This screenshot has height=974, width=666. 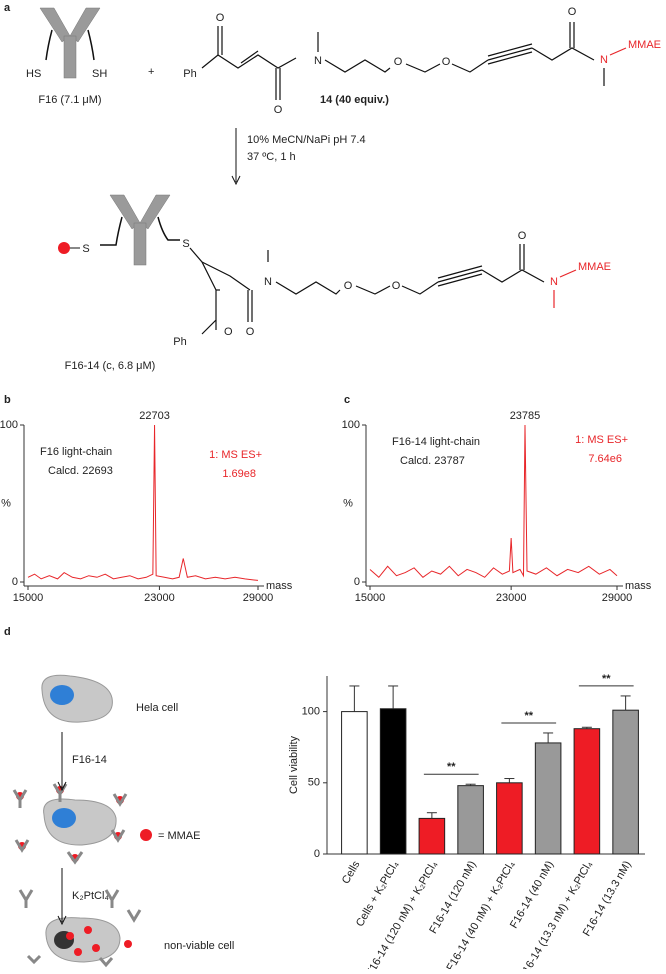 What do you see at coordinates (151, 72) in the screenshot?
I see `plus: +` at bounding box center [151, 72].